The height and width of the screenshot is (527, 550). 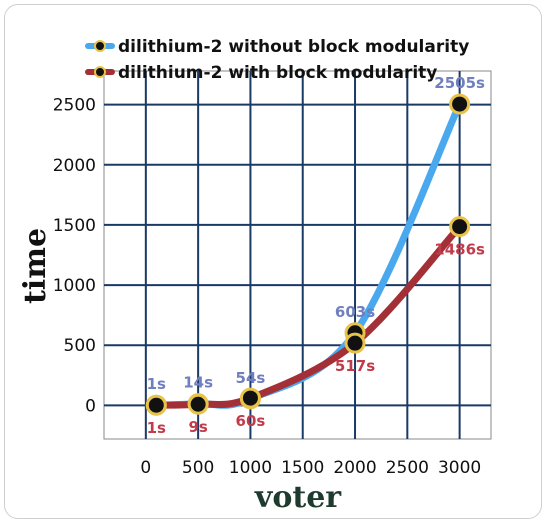 What do you see at coordinates (198, 468) in the screenshot?
I see `x-tick-label: 500` at bounding box center [198, 468].